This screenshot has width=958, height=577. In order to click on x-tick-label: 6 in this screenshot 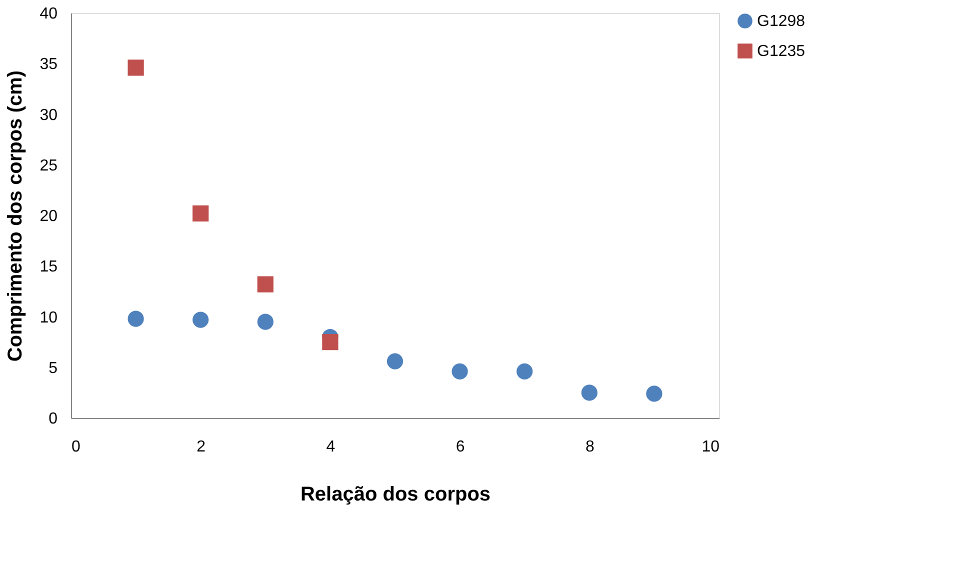, I will do `click(460, 447)`.